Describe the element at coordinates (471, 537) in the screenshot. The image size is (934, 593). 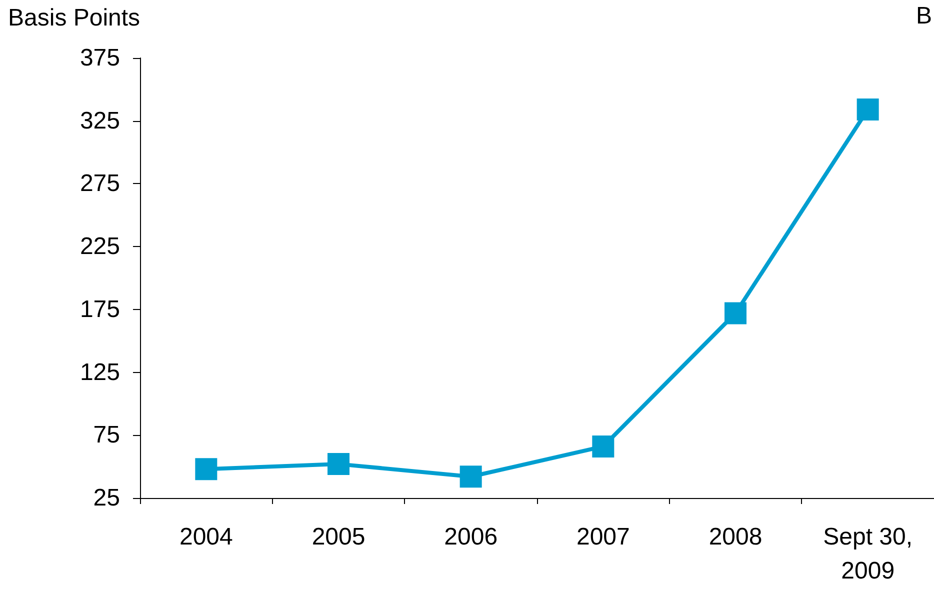
I see `x-tick-label: 2006` at that location.